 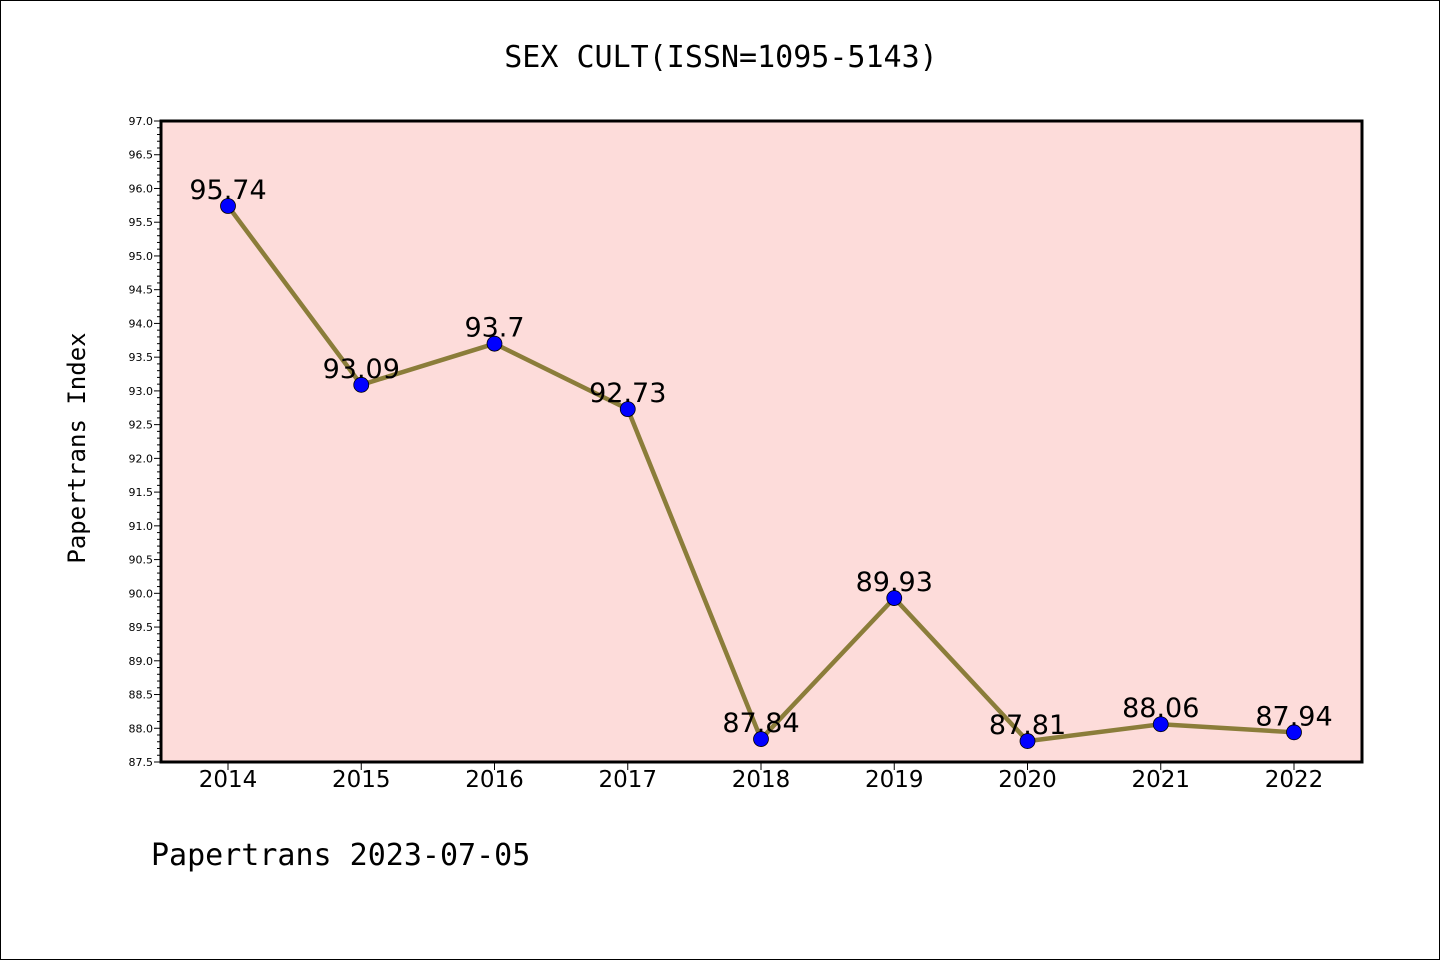 I want to click on x-tick-label: 2017, so click(x=627, y=780).